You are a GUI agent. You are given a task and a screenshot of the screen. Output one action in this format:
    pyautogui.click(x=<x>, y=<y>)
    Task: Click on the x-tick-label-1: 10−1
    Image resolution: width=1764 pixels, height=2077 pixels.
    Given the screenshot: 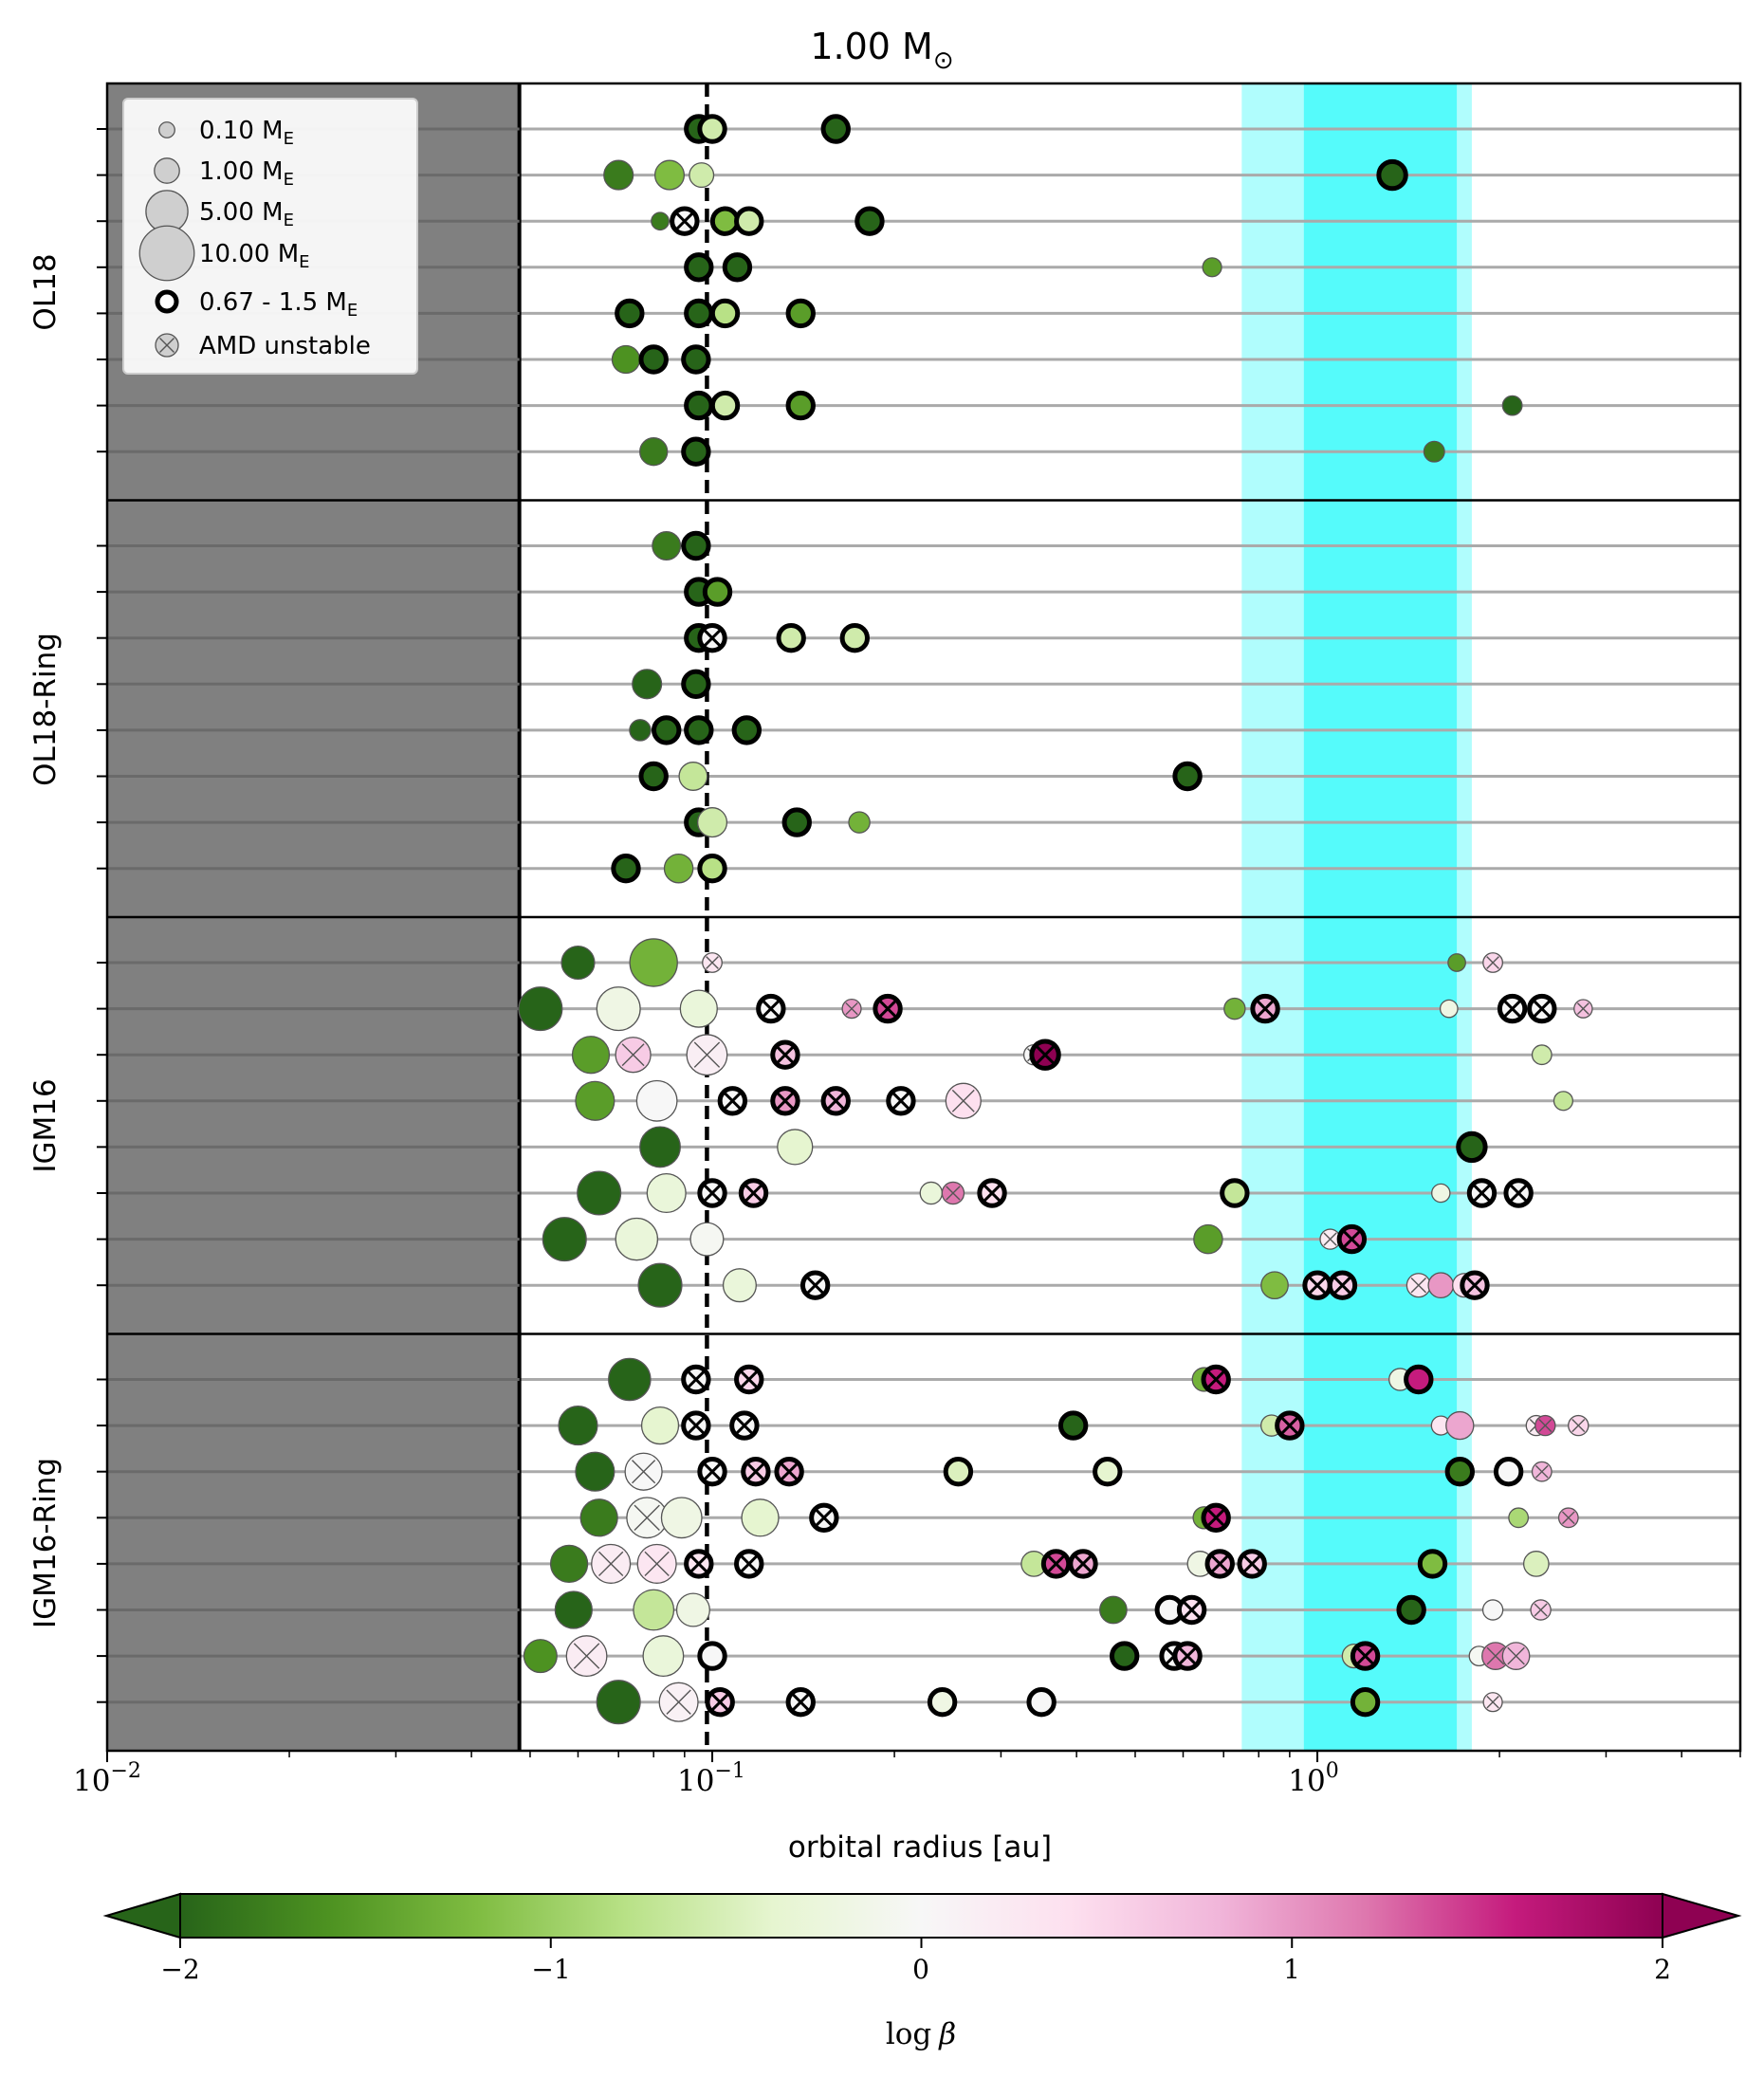 What is the action you would take?
    pyautogui.click(x=711, y=1778)
    